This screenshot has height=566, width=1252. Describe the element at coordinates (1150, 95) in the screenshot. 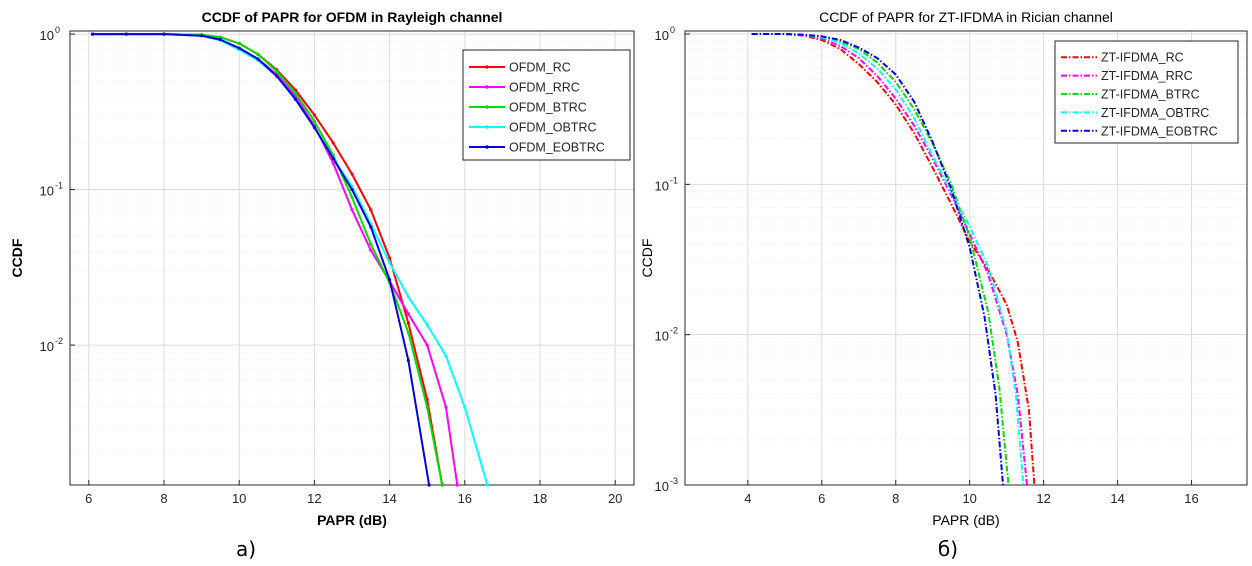

I see `legend-entry: ZT-IFDMA_BTRC` at that location.